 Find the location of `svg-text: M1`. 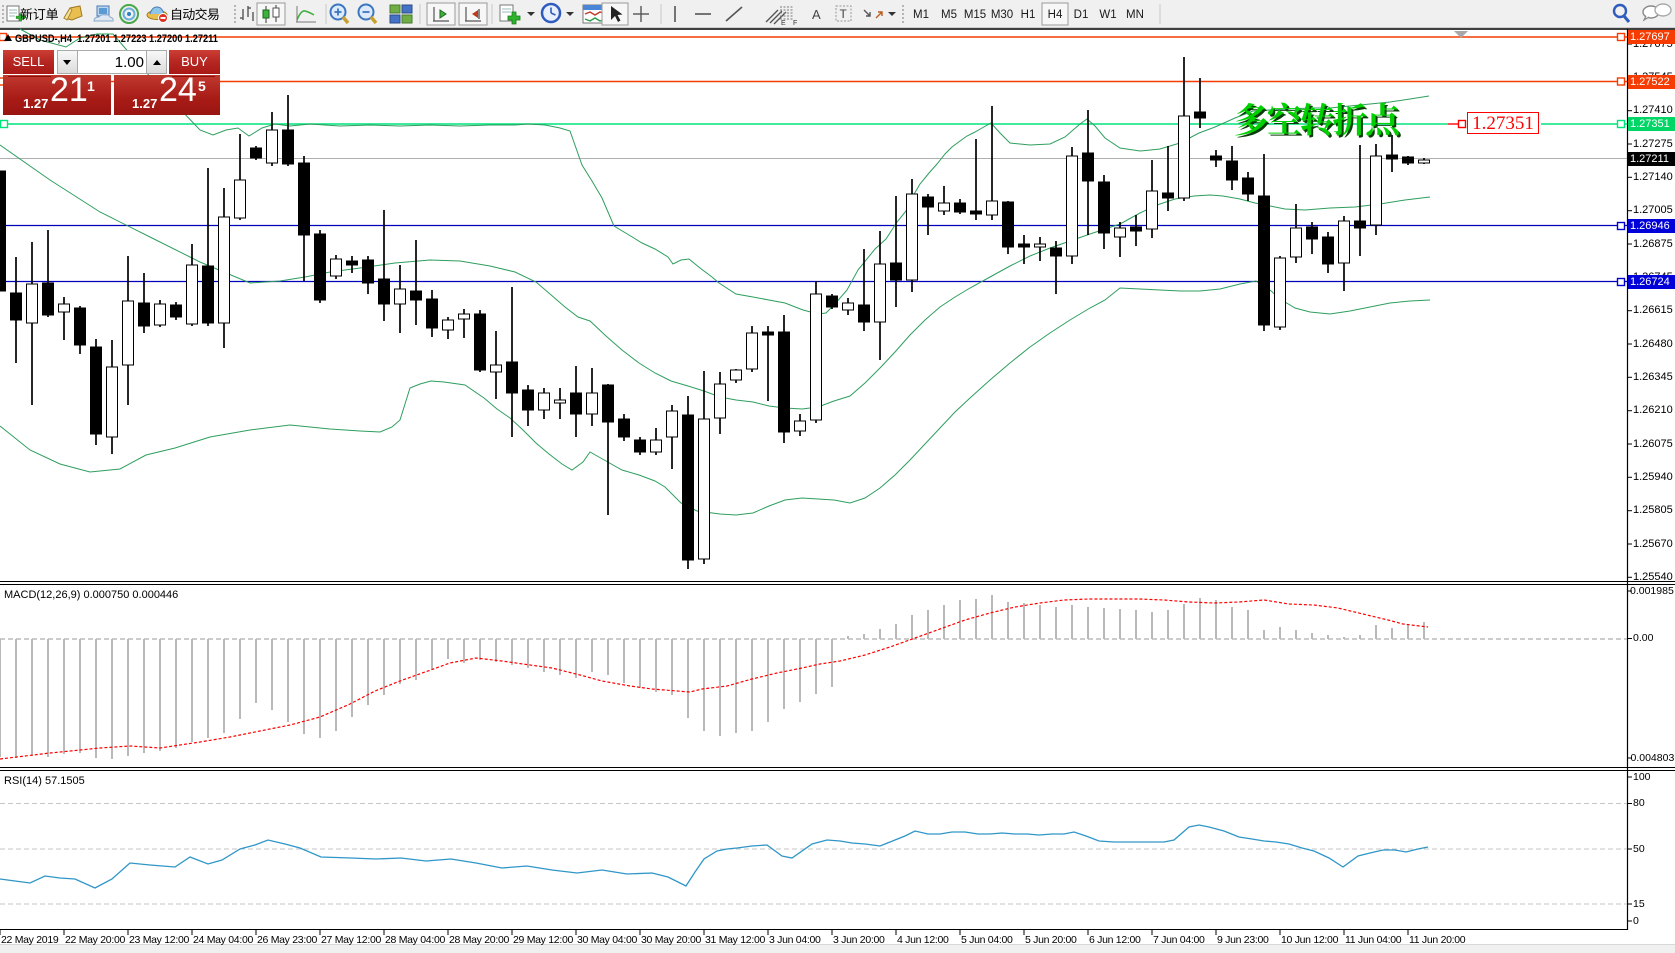

svg-text: M1 is located at coordinates (921, 15).